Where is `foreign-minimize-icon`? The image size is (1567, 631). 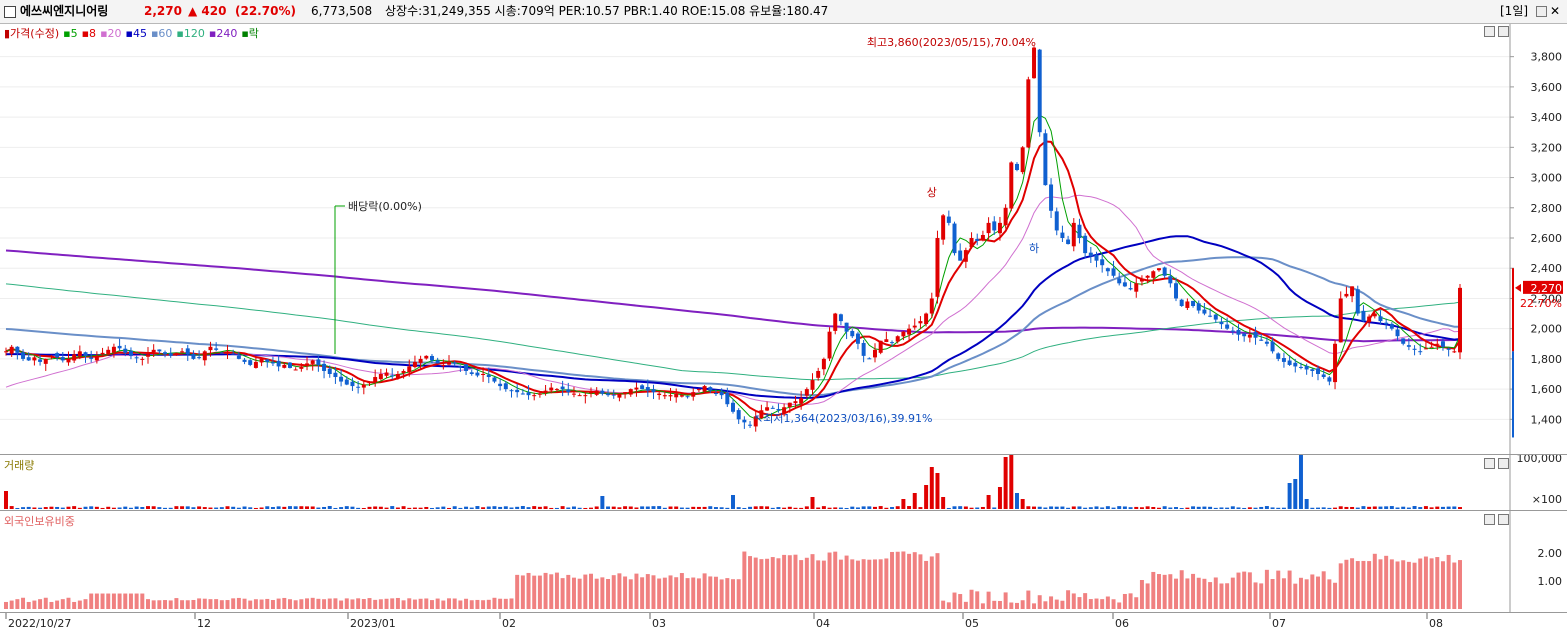 foreign-minimize-icon is located at coordinates (1489, 519).